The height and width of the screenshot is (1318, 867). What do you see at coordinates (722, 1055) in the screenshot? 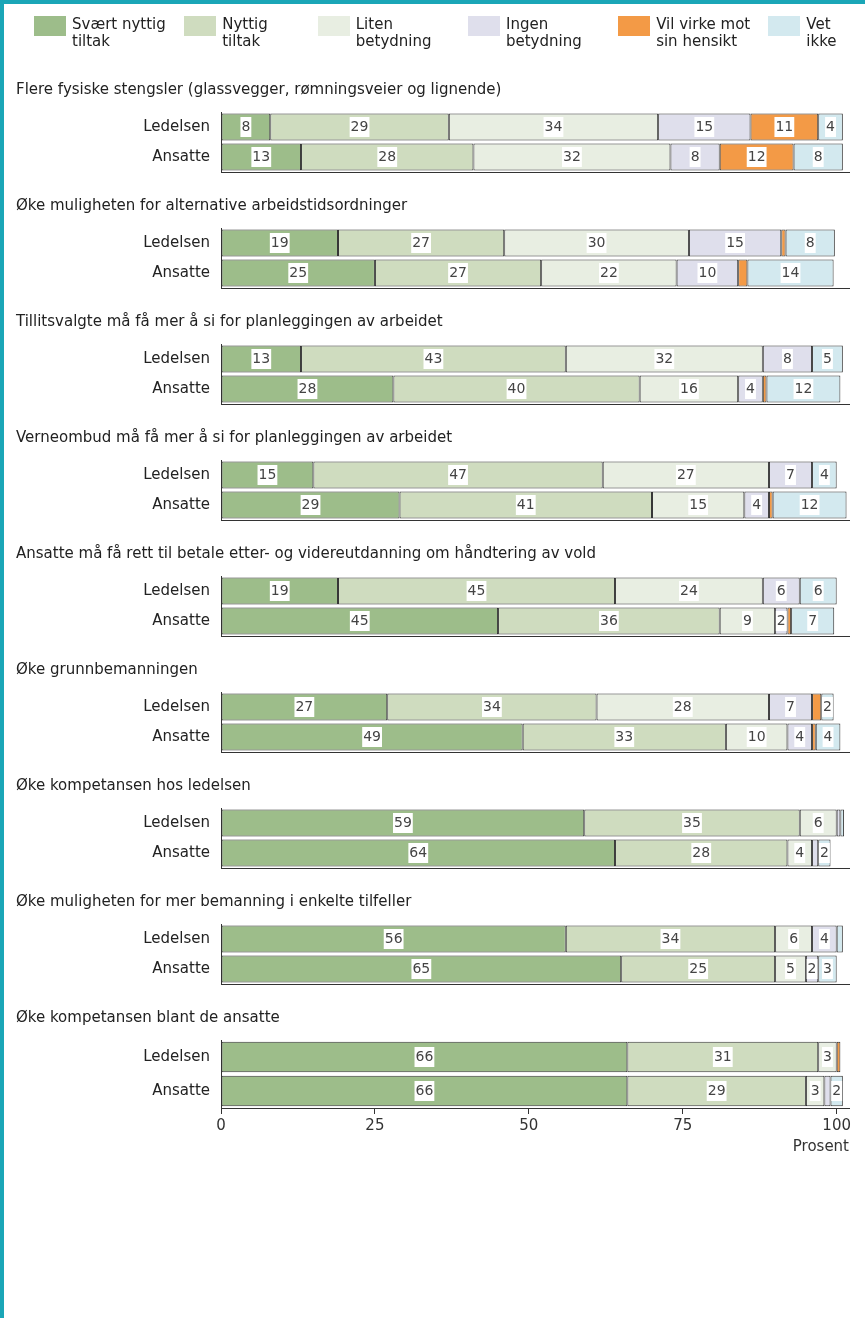
I see `data-label: 31` at bounding box center [722, 1055].